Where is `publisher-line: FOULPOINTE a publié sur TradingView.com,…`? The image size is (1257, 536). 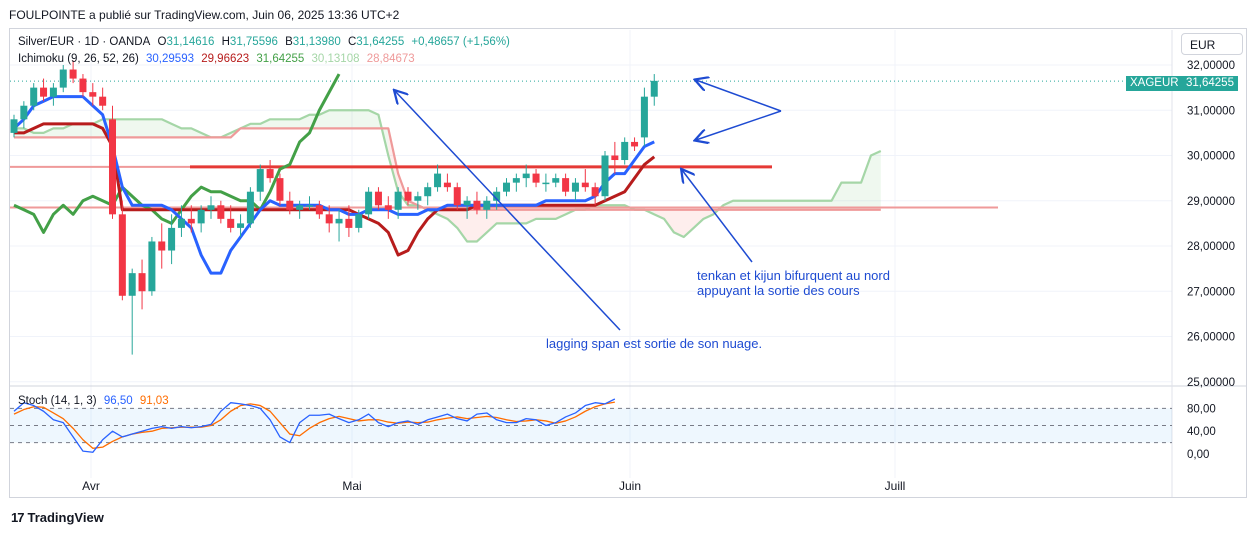 publisher-line: FOULPOINTE a publié sur TradingView.com,… is located at coordinates (204, 15).